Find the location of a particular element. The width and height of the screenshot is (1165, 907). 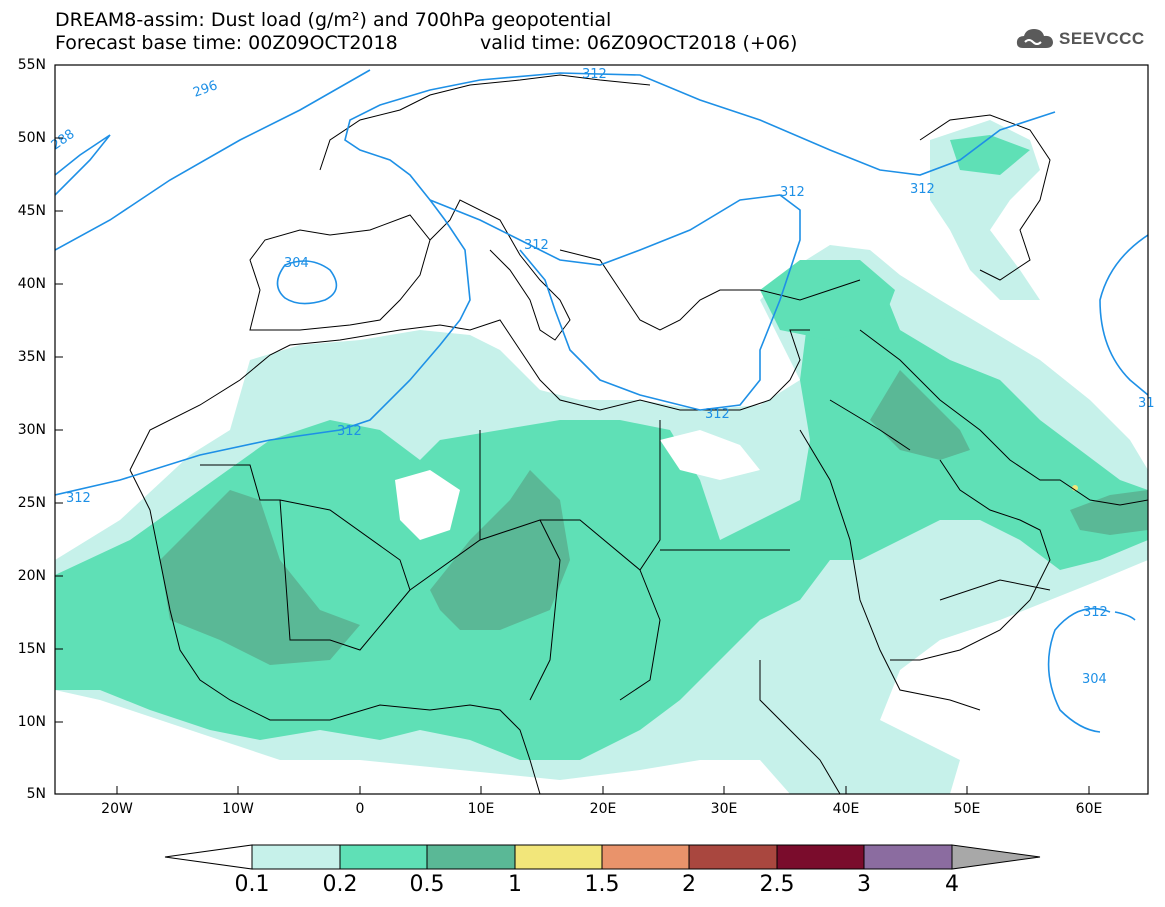

dust-area-dark is located at coordinates (260, 577).